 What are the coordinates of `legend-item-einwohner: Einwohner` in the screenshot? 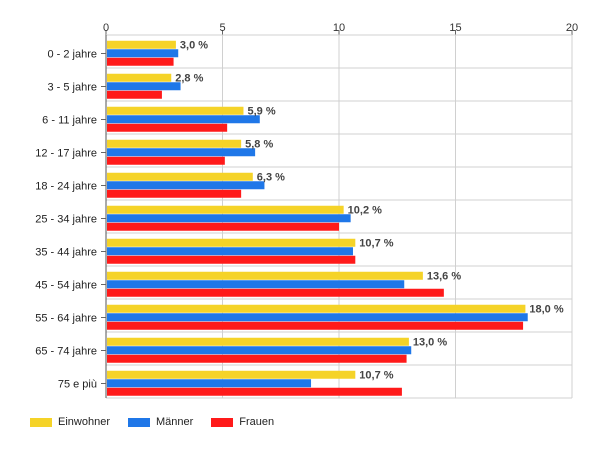 It's located at (70, 422).